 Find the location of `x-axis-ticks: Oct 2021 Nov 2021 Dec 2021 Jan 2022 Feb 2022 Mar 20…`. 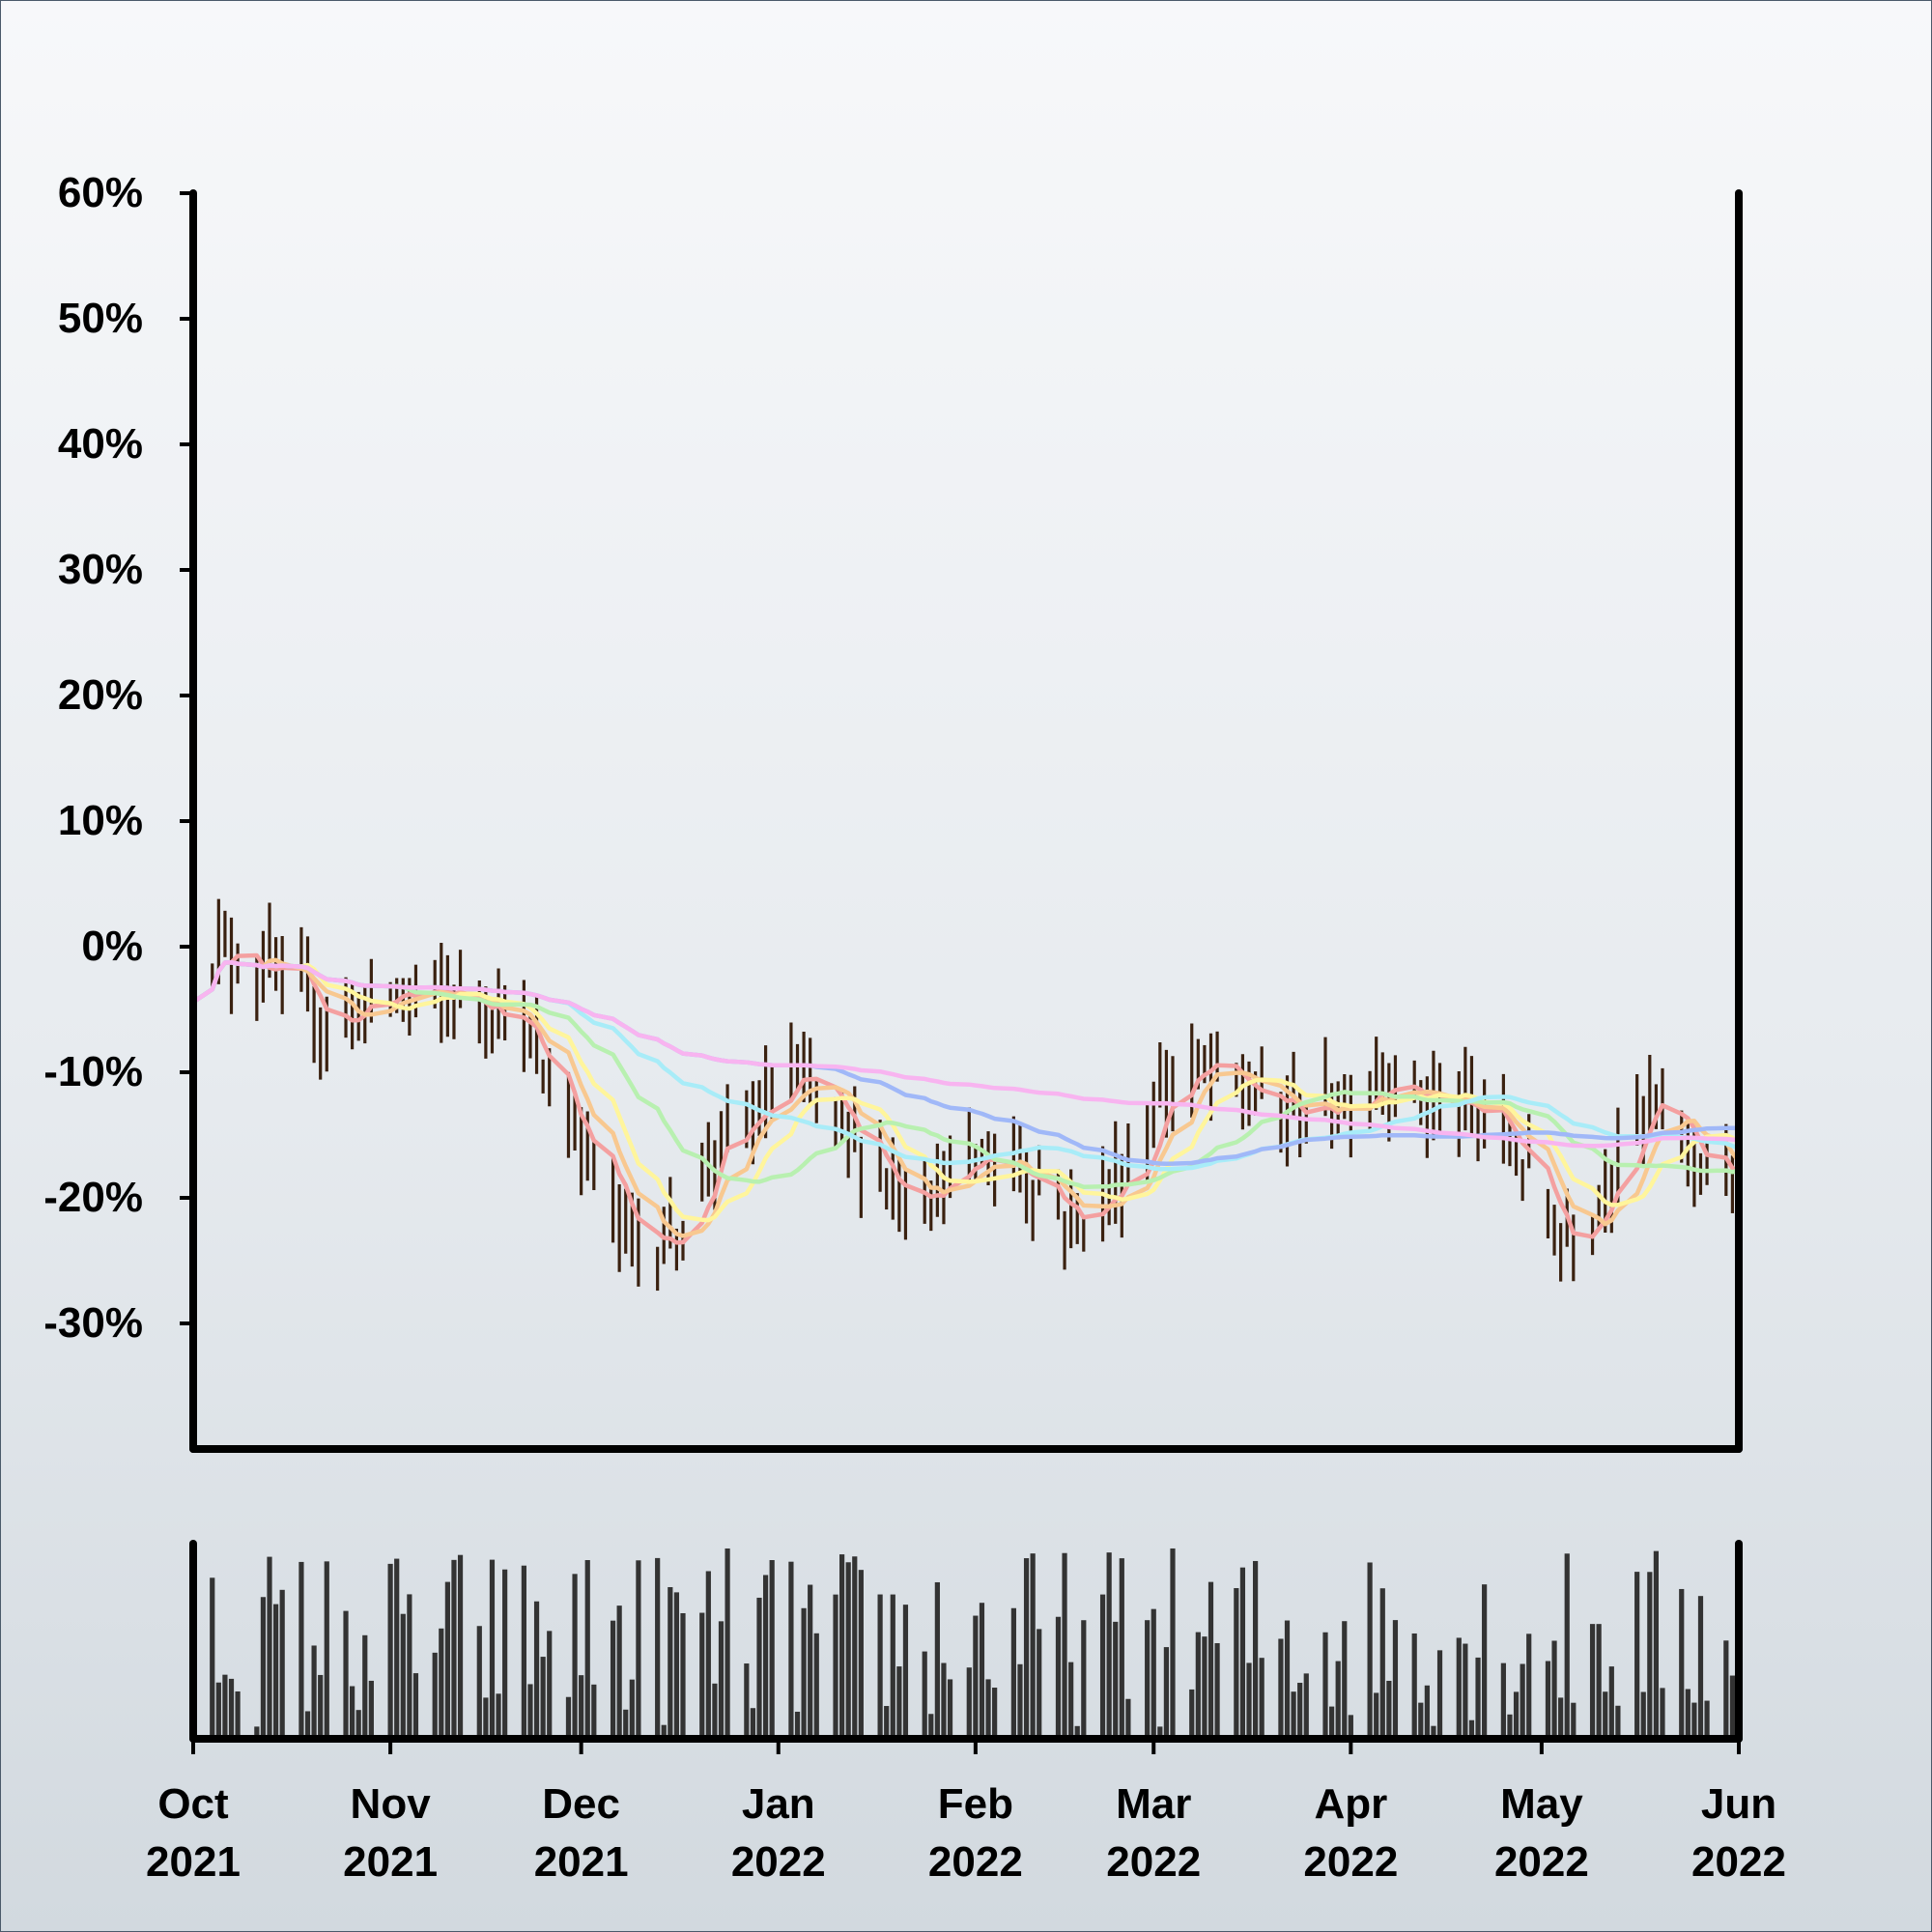

x-axis-ticks: Oct 2021 Nov 2021 Dec 2021 Jan 2022 Feb 2022 Mar 20… is located at coordinates (966, 1812).